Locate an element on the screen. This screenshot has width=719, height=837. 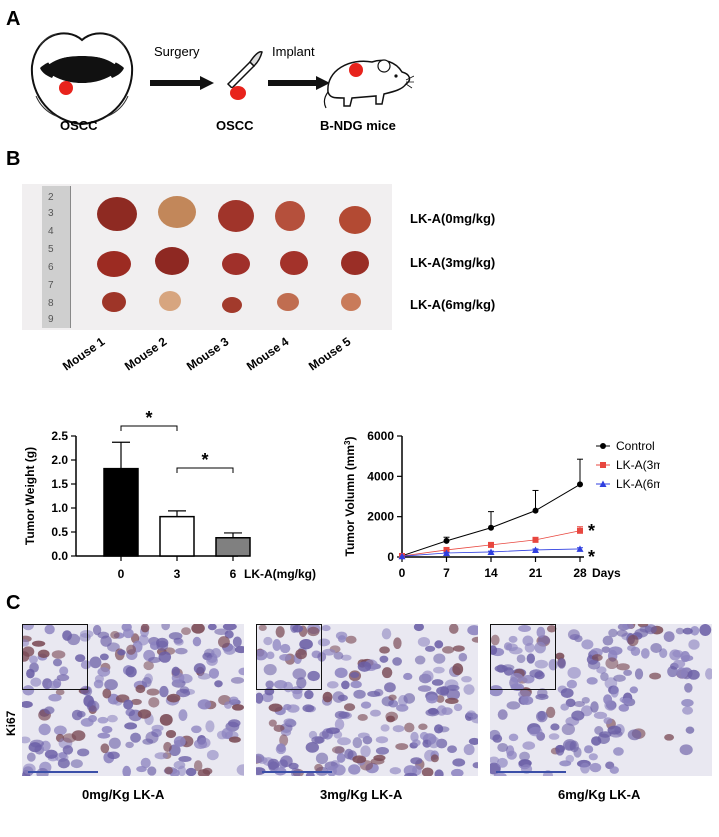
x-tick-label: 3 is located at coordinates (177, 574).